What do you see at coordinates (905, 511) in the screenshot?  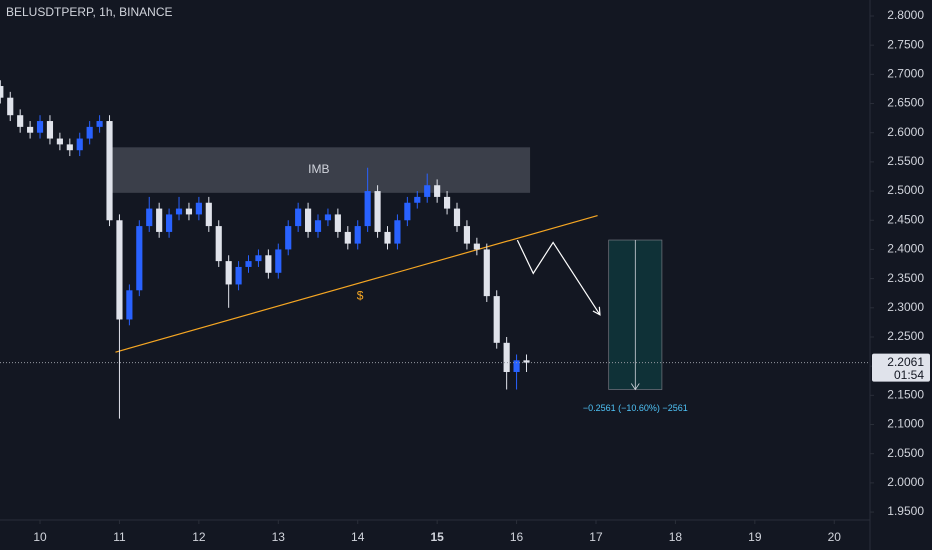 I see `y-tick-label: 1.9500` at bounding box center [905, 511].